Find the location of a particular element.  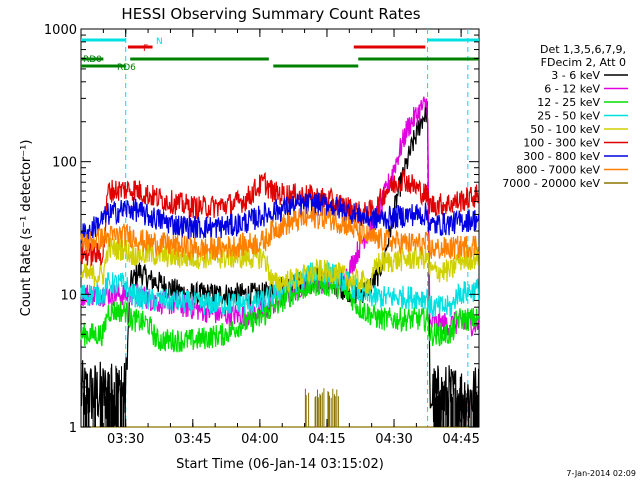

status-bar-label-f: F is located at coordinates (145, 49).